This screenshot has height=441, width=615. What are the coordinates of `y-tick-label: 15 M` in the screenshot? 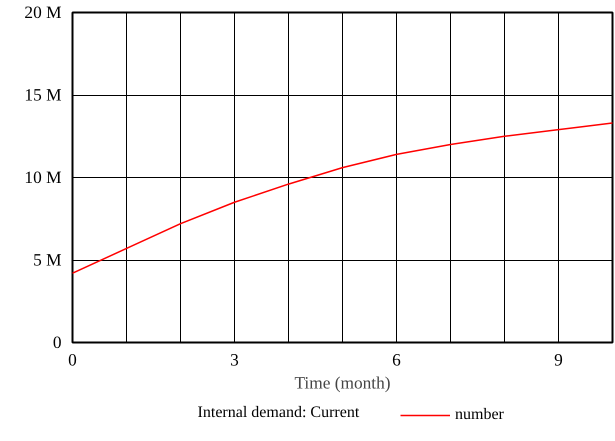 It's located at (43, 95).